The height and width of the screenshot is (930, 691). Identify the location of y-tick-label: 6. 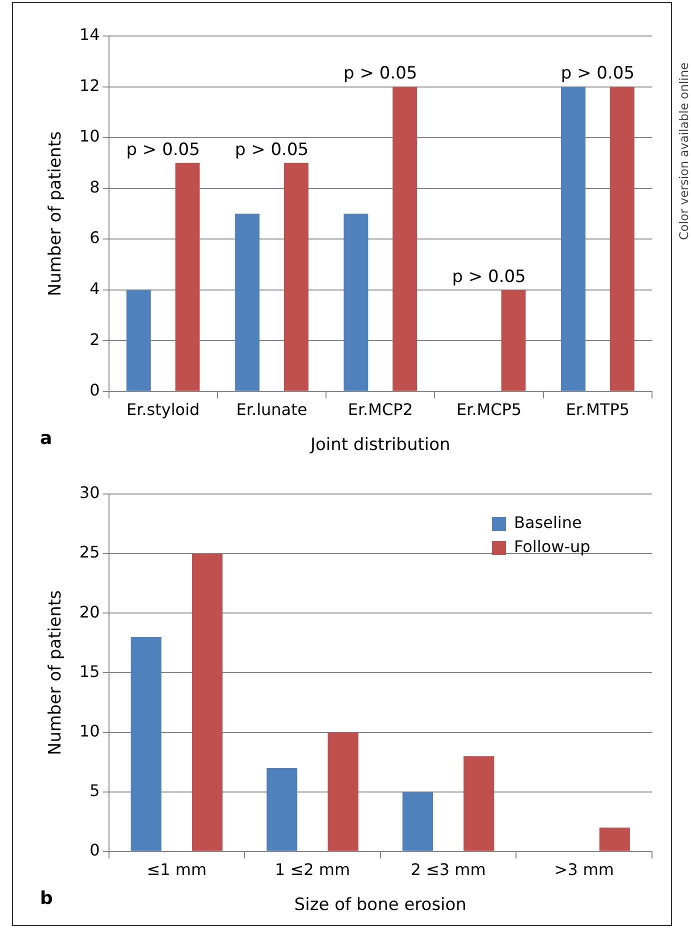
(95, 238).